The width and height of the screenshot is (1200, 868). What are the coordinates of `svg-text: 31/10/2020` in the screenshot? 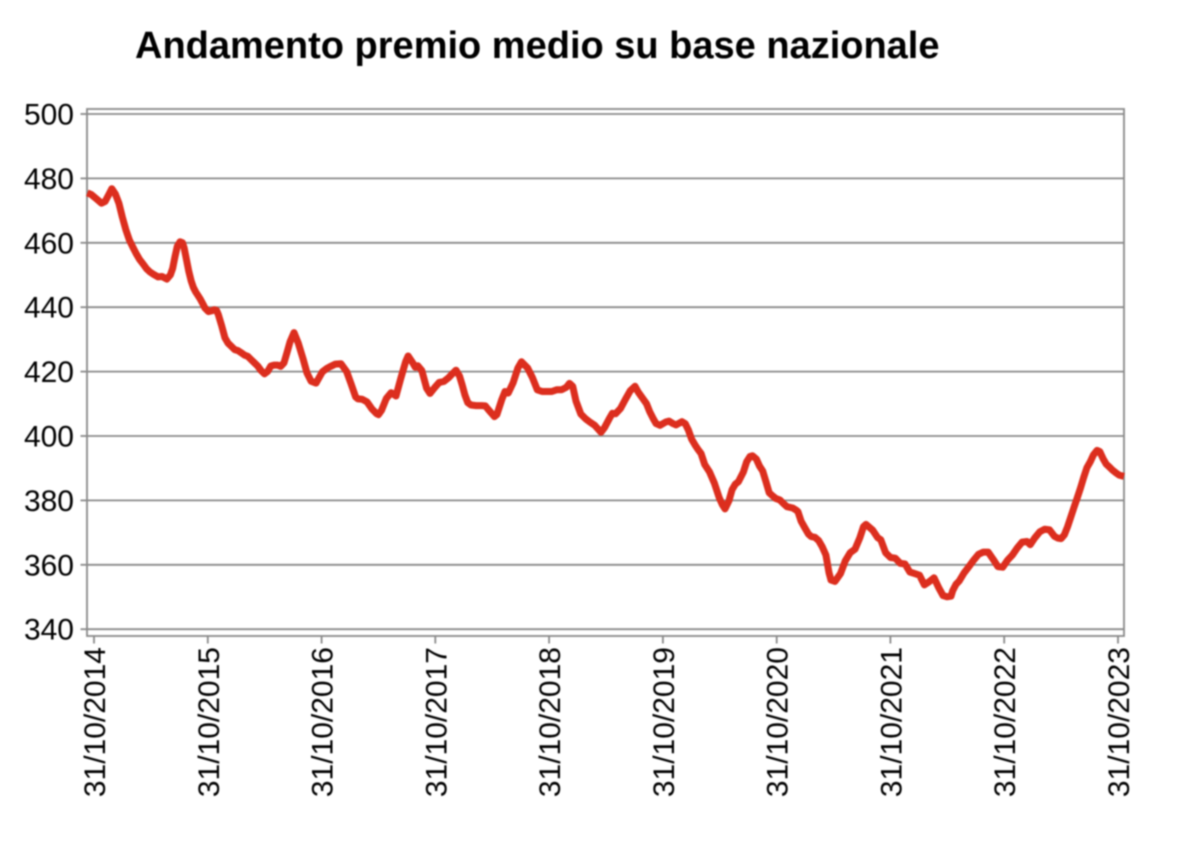 It's located at (778, 722).